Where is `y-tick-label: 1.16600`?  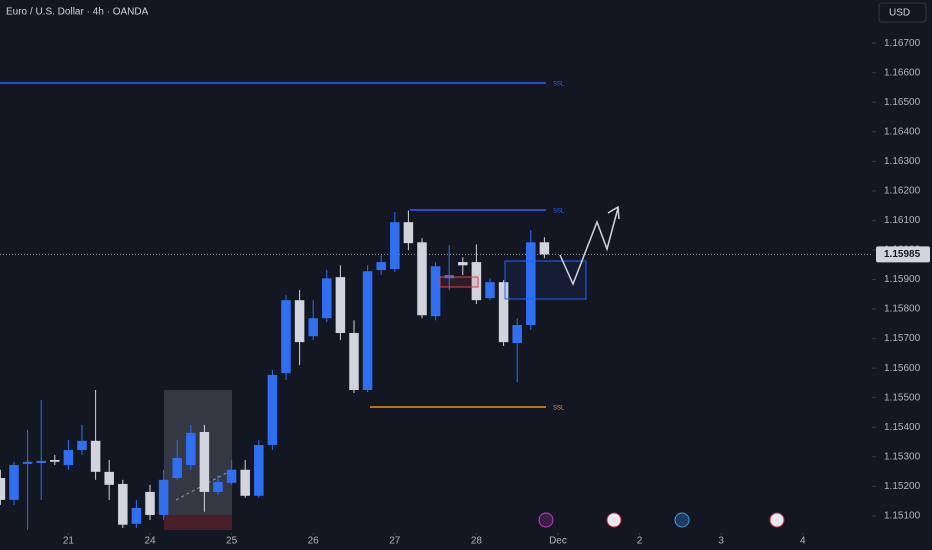 y-tick-label: 1.16600 is located at coordinates (902, 72).